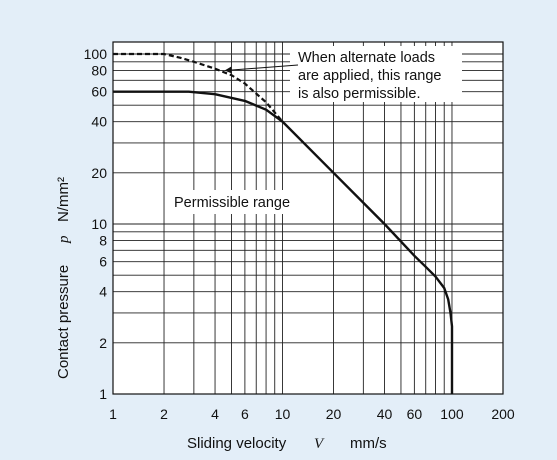  Describe the element at coordinates (103, 292) in the screenshot. I see `y-tick-label: 4` at that location.